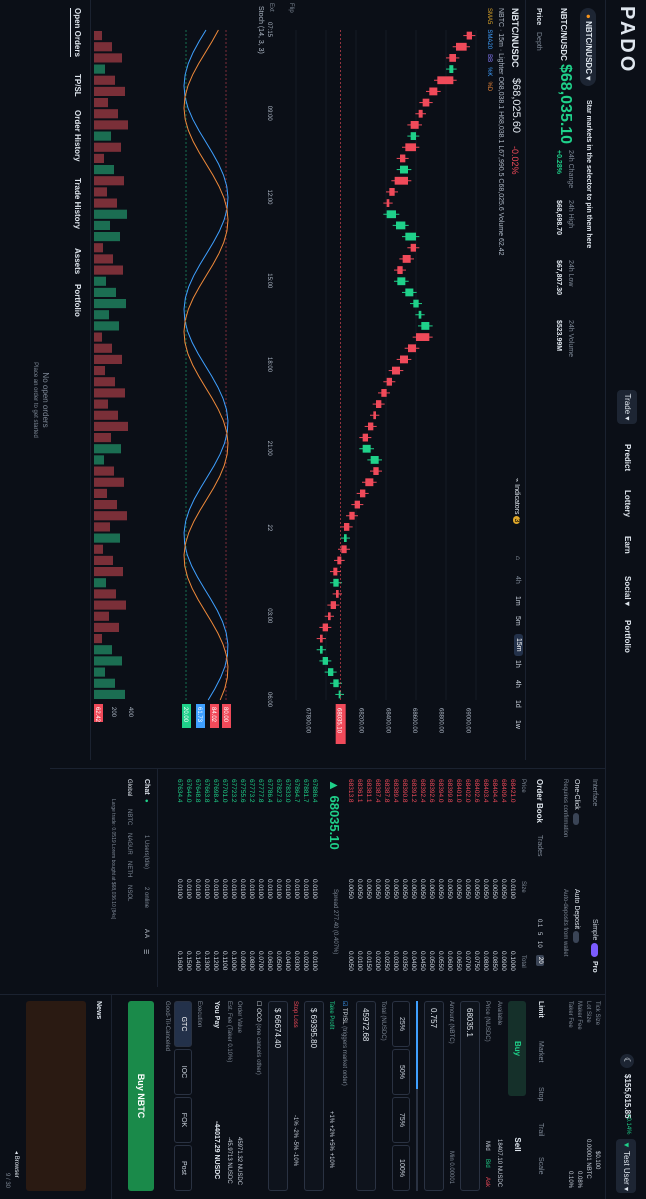  I want to click on ask-row: 68389.4 0.0050 0.0300, so click(394, 879).